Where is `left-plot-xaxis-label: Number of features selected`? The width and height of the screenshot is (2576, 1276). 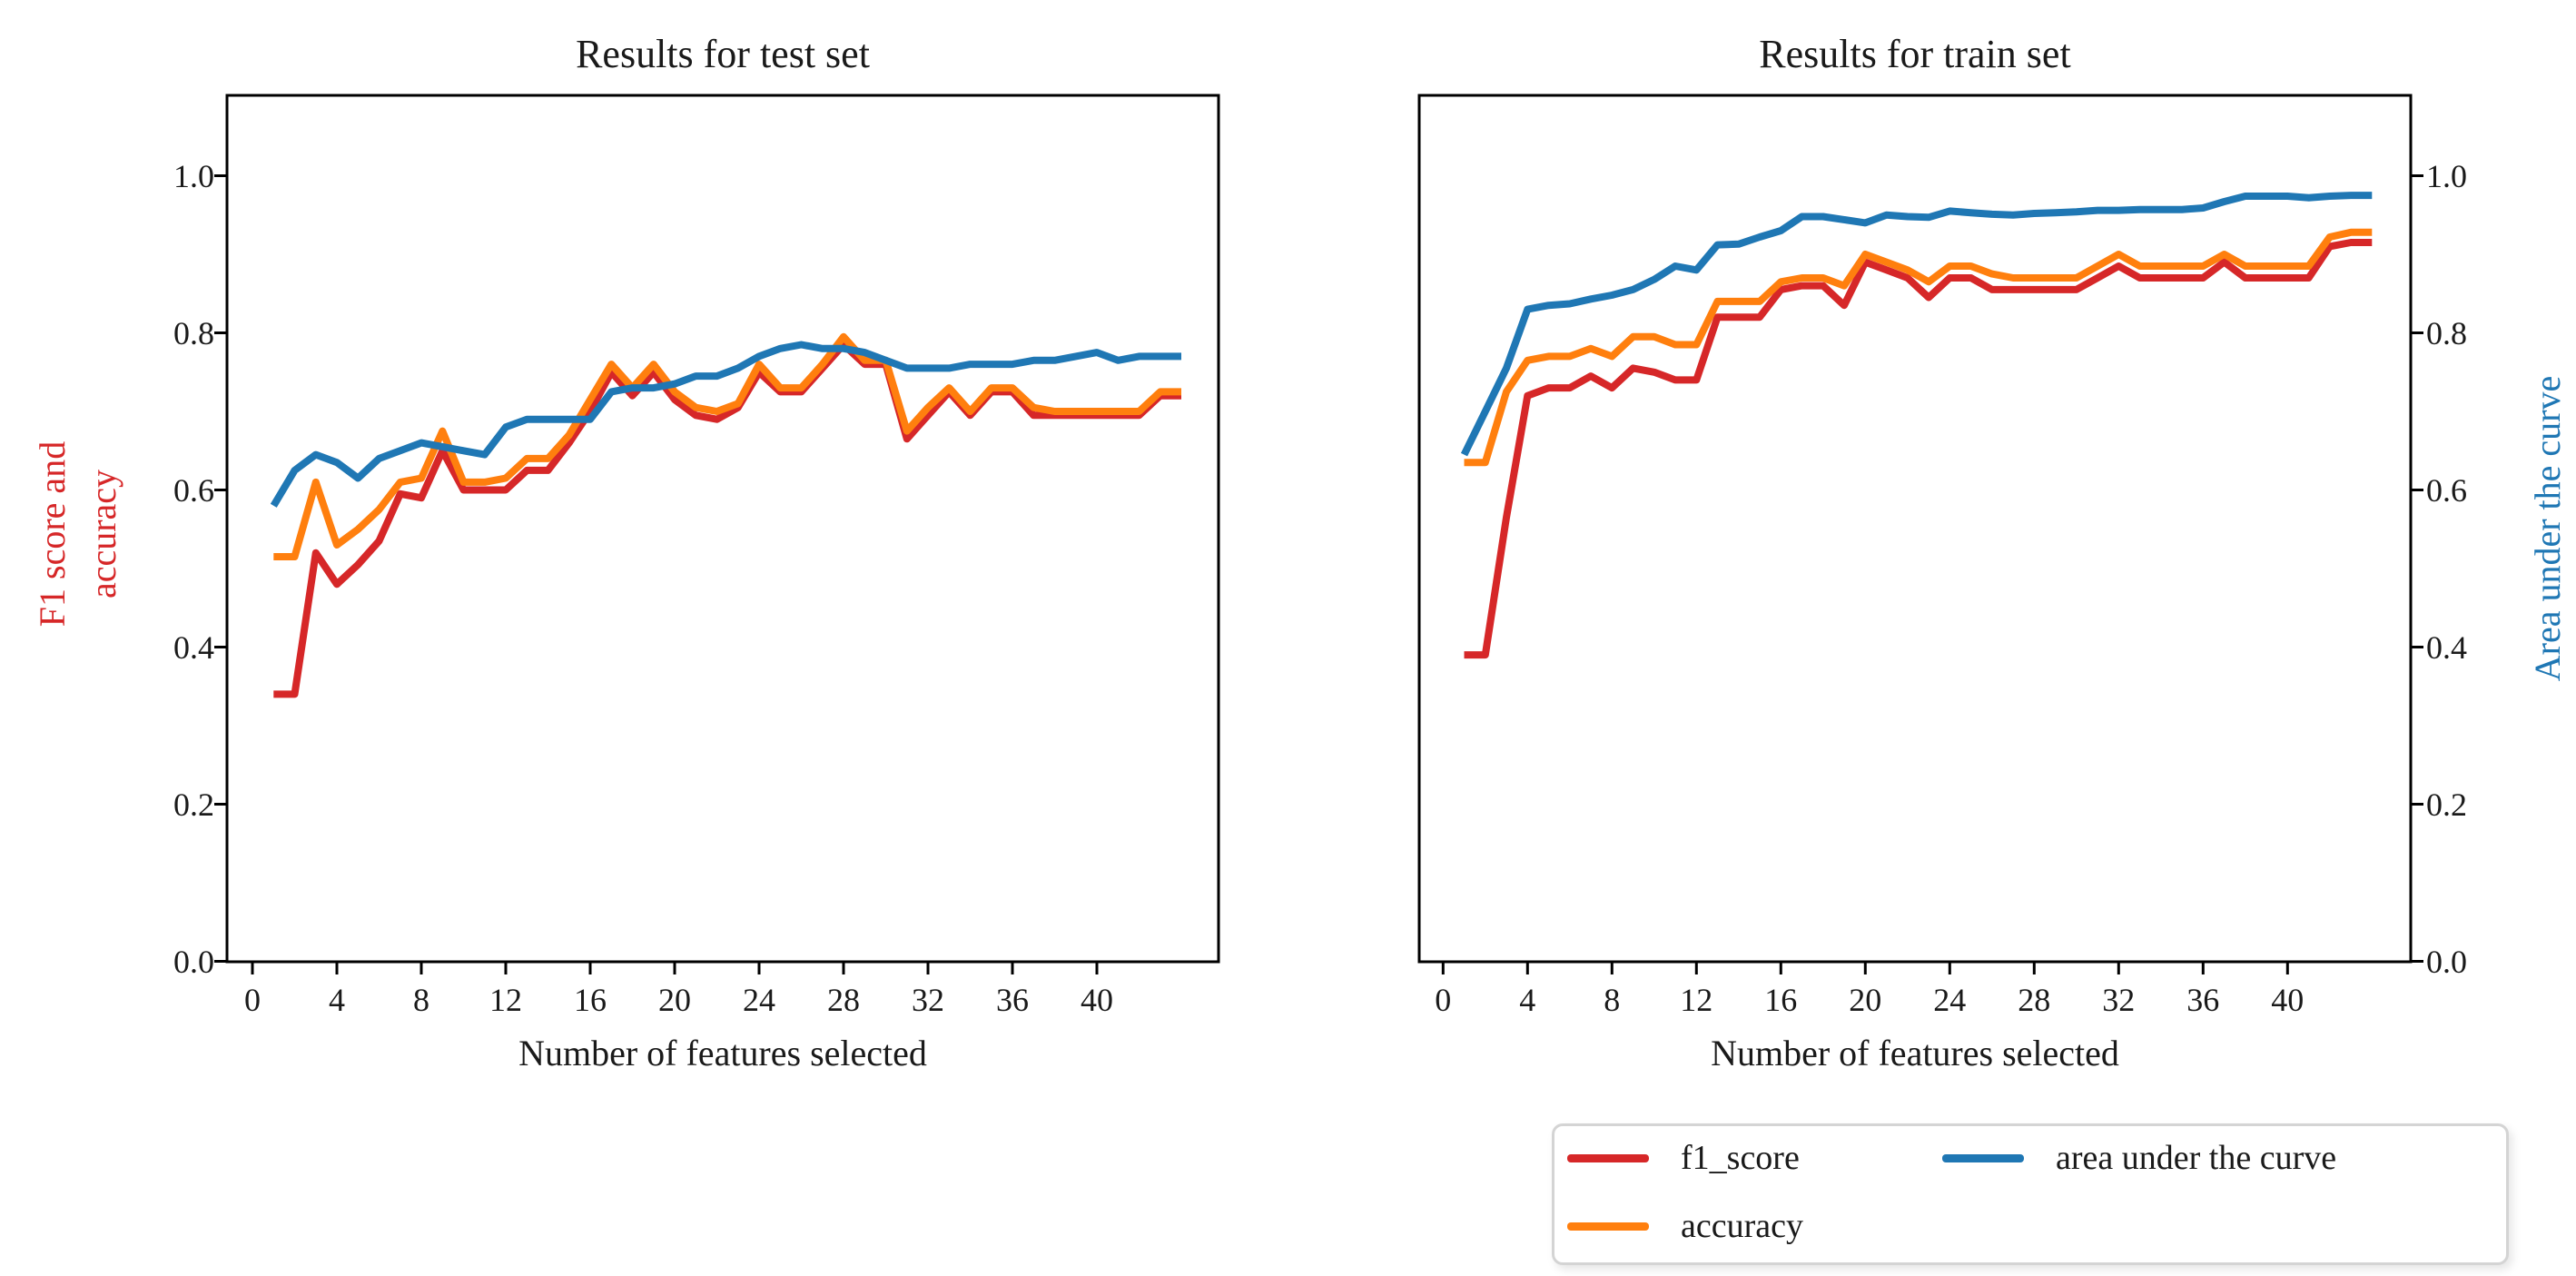
left-plot-xaxis-label: Number of features selected is located at coordinates (722, 1053).